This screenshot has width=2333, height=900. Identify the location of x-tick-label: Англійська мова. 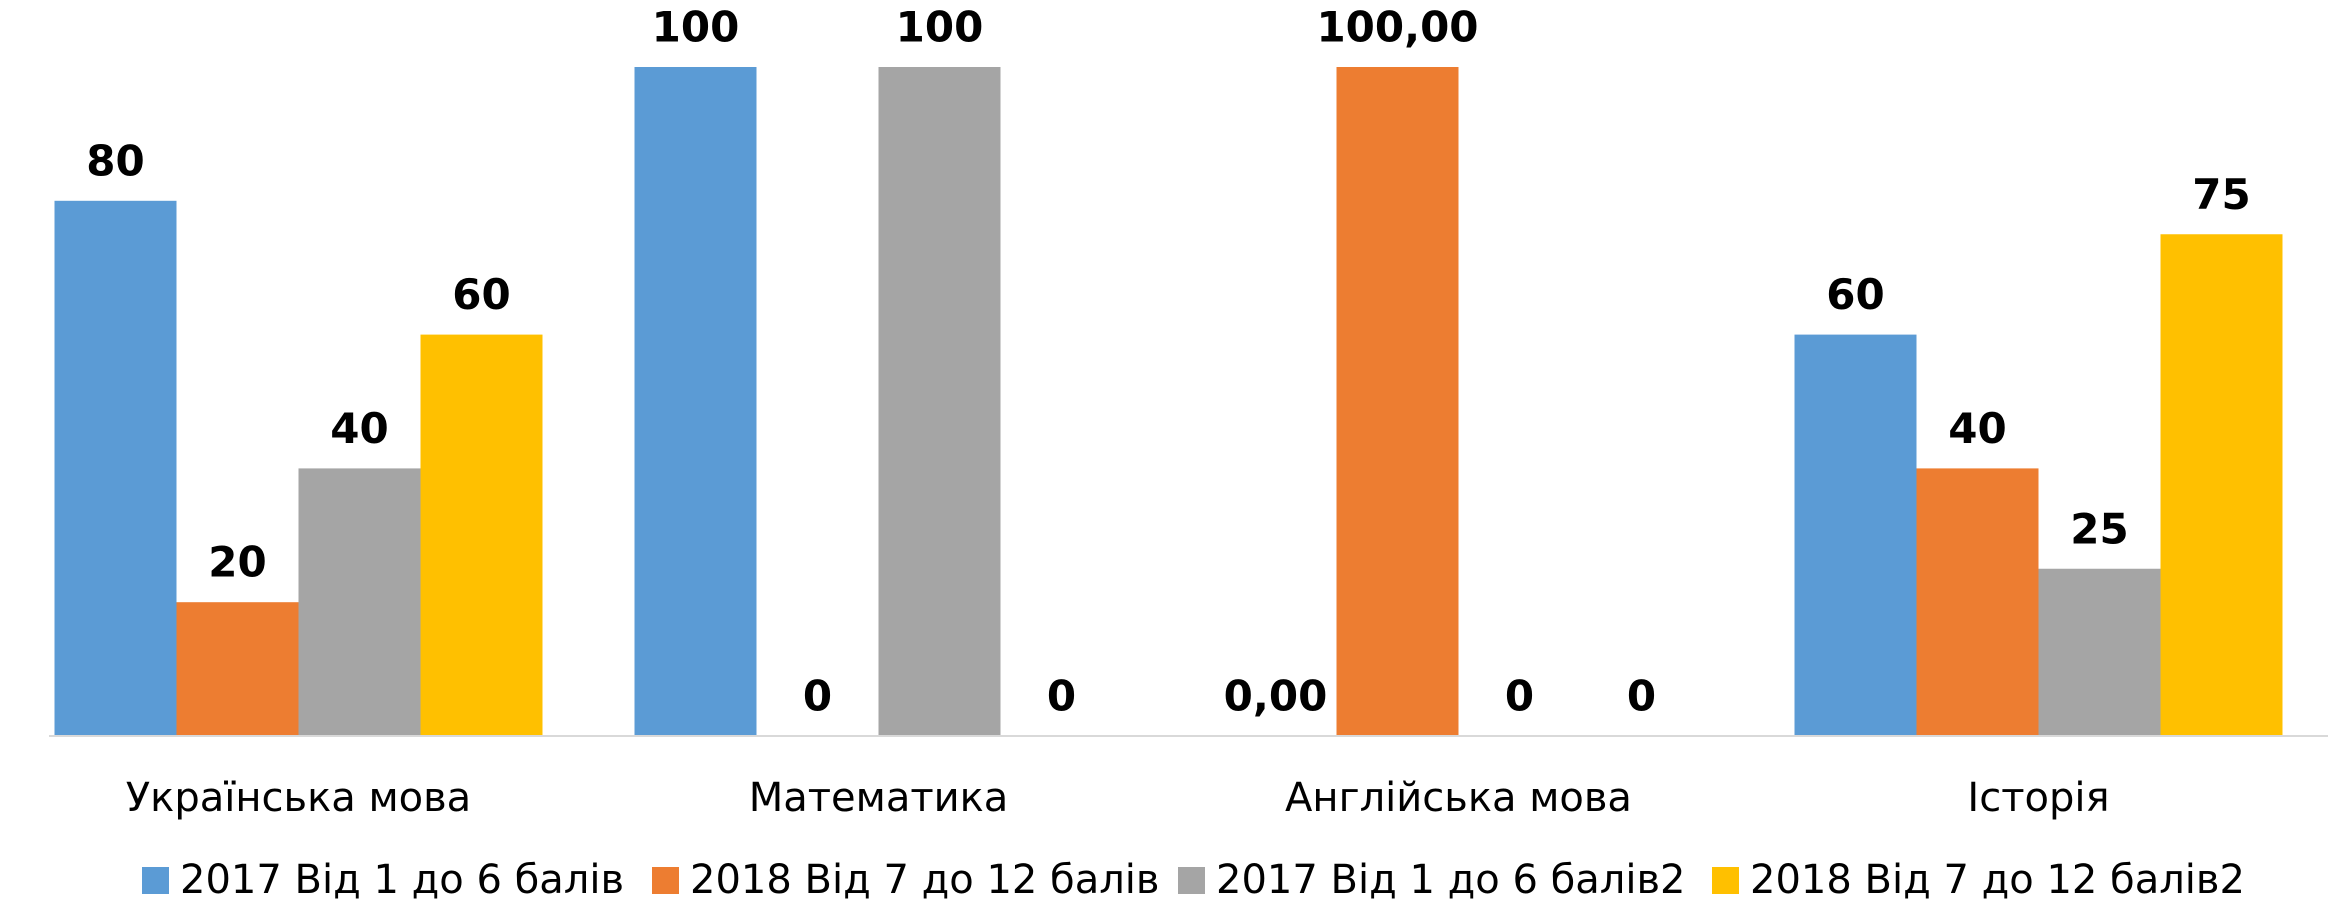
(1458, 798).